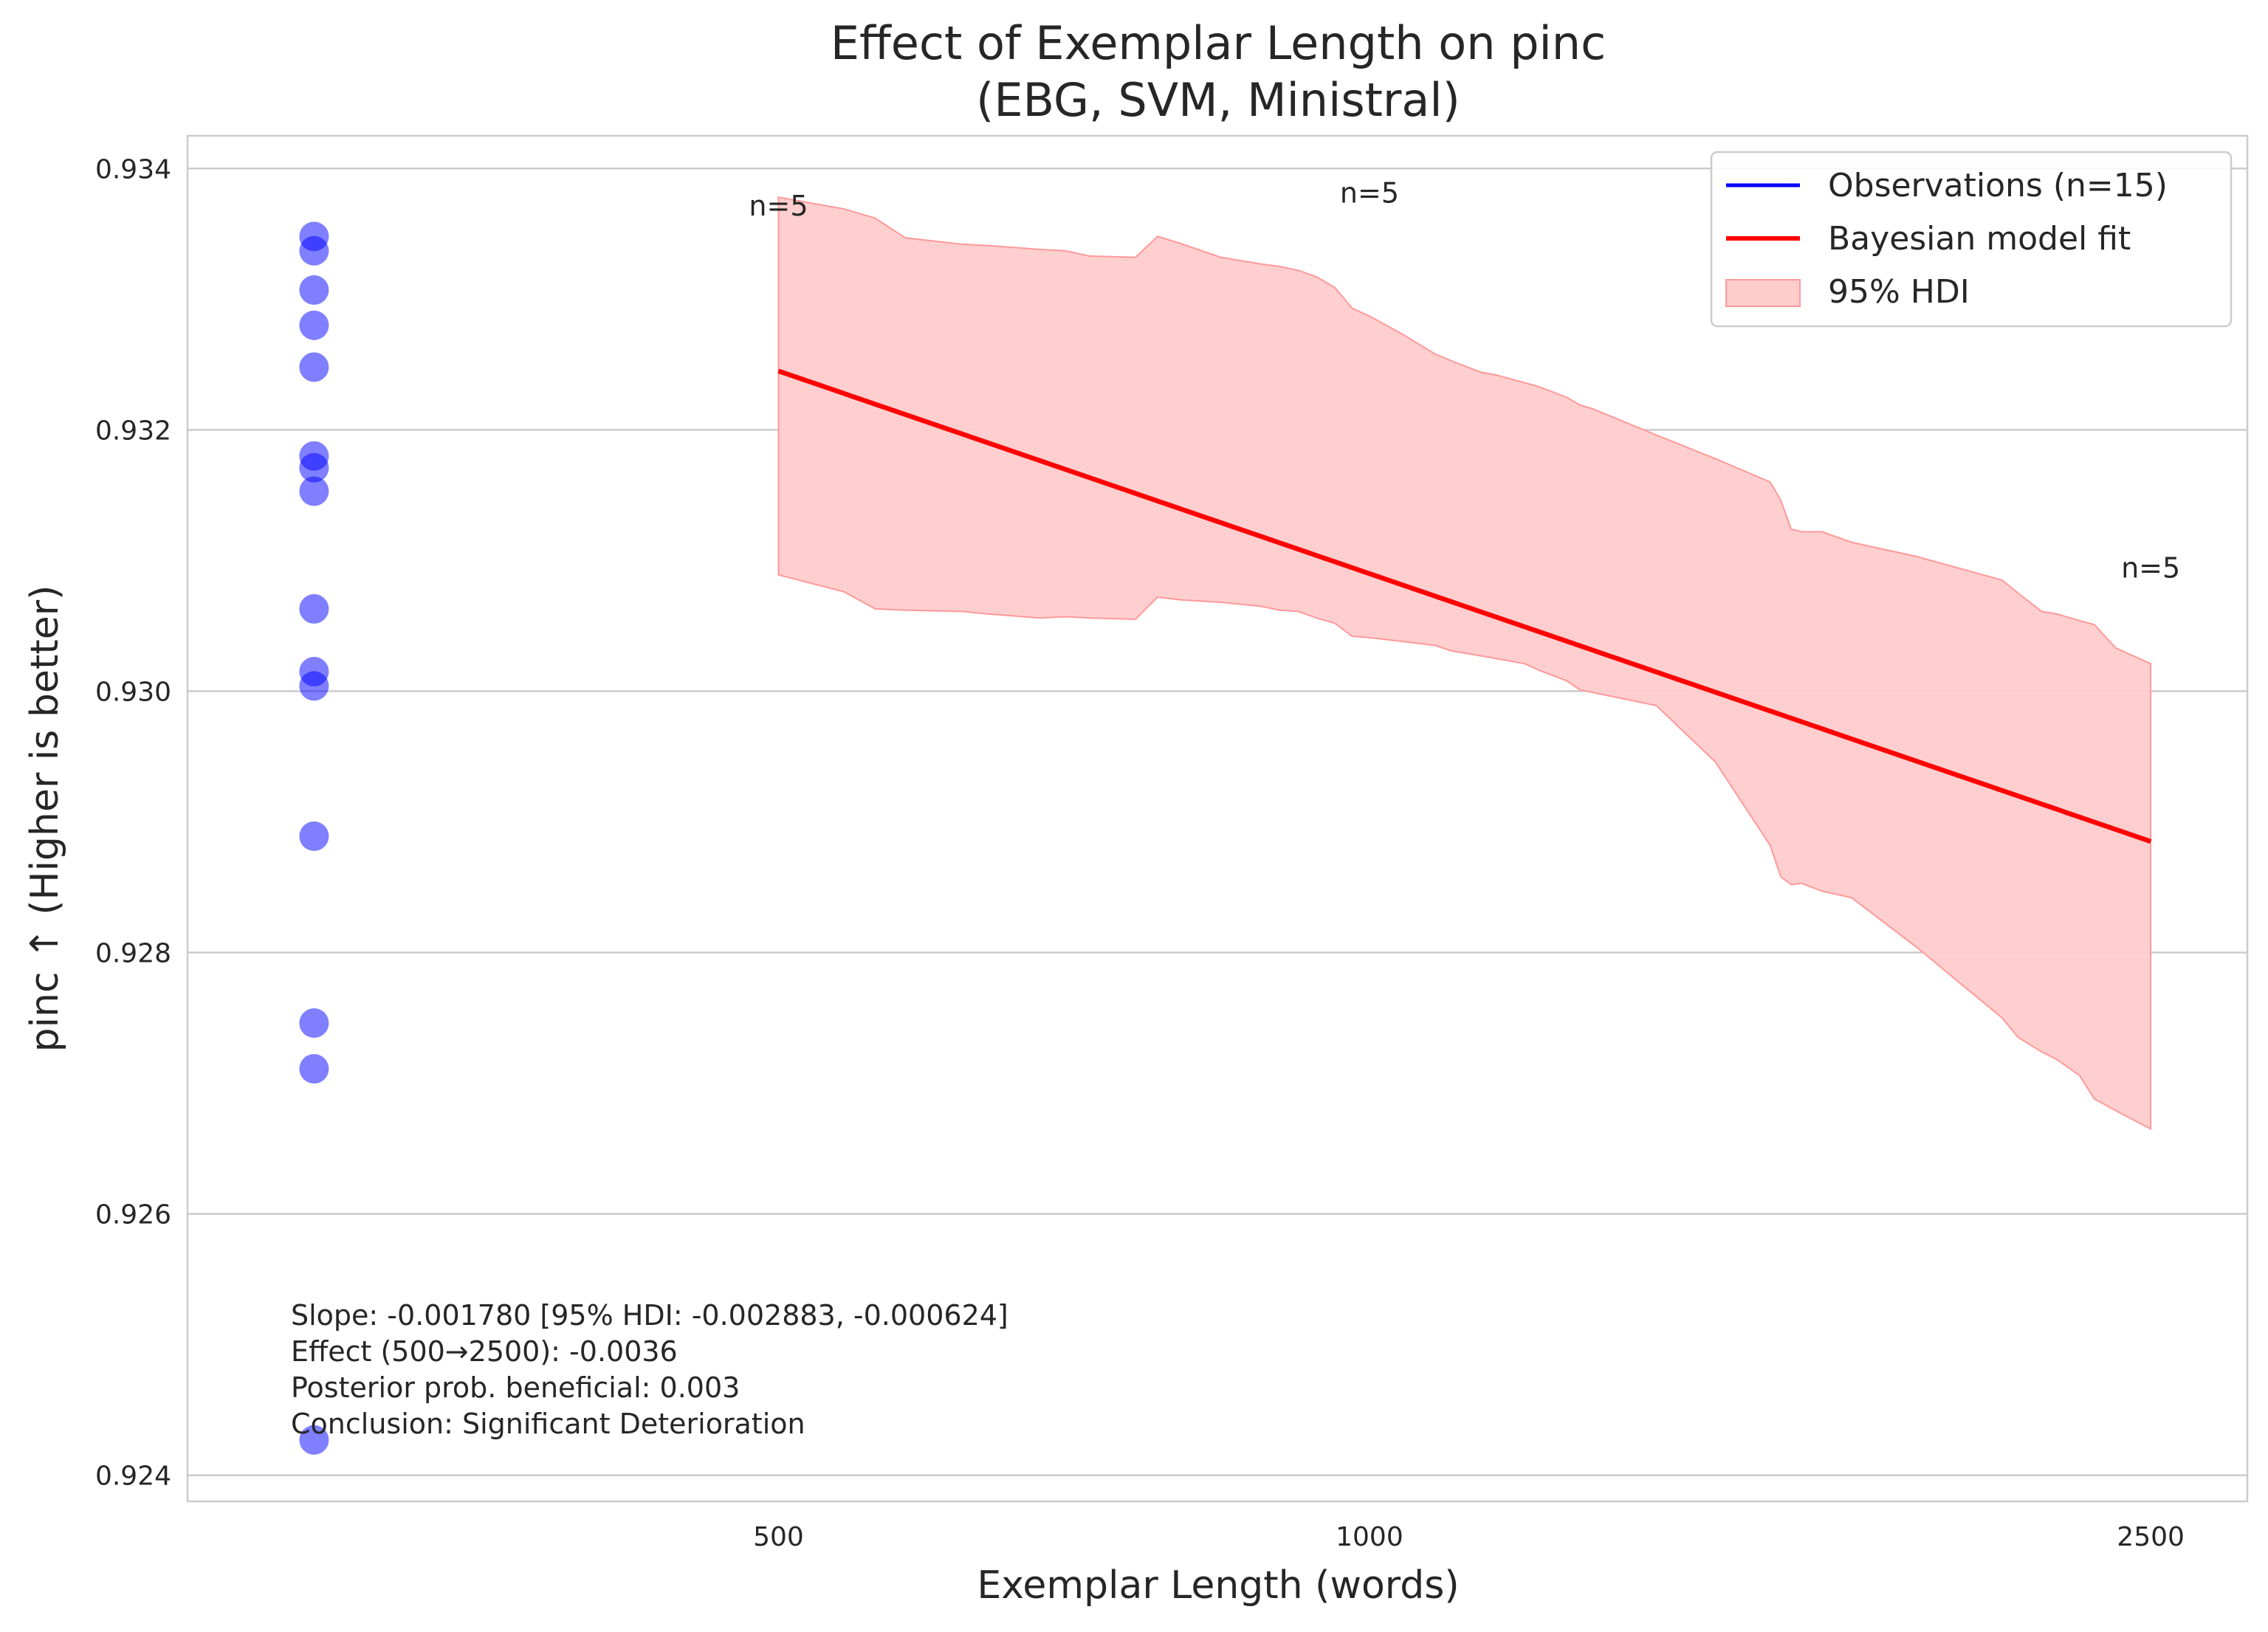 The width and height of the screenshot is (2268, 1632). Describe the element at coordinates (1979, 239) in the screenshot. I see `legend-model-fit-label: Bayesian model fit` at that location.